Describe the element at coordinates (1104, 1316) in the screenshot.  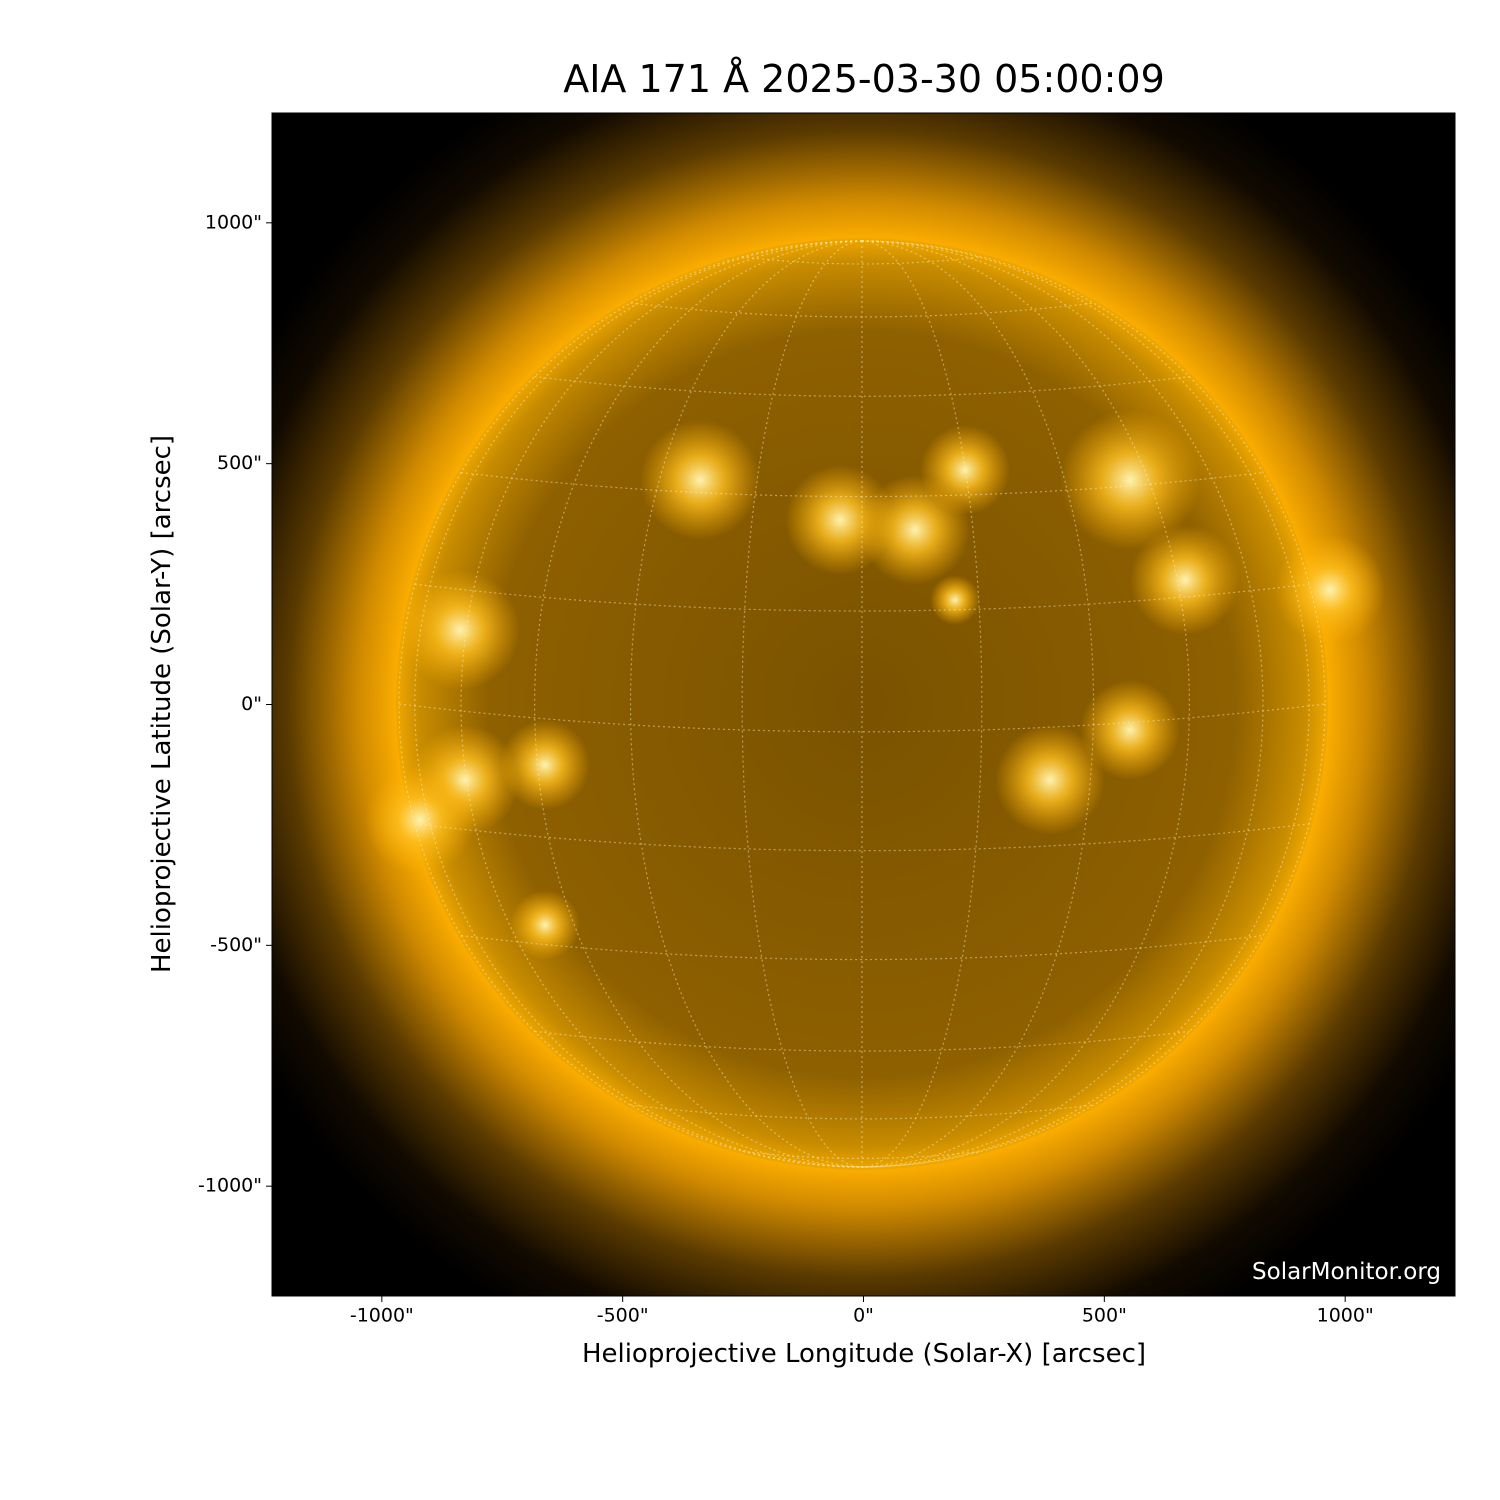
I see `x-tick-label: 500"` at that location.